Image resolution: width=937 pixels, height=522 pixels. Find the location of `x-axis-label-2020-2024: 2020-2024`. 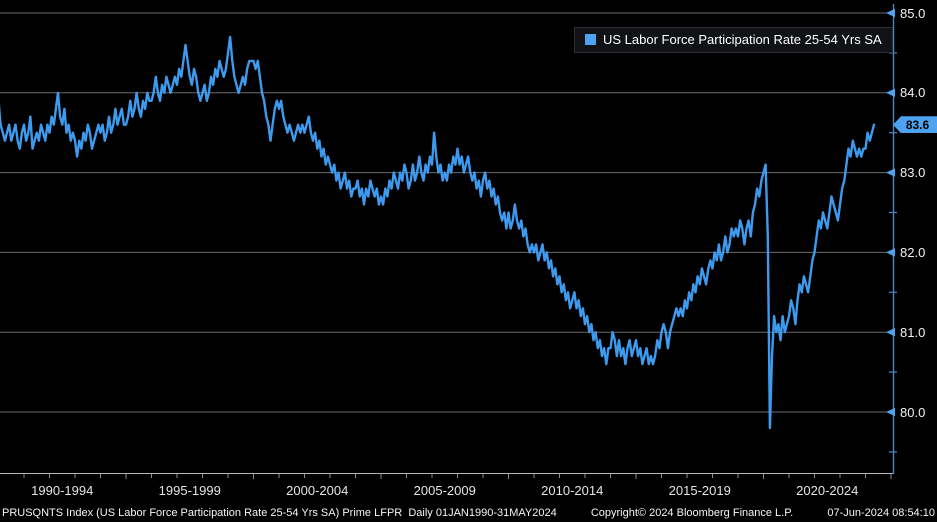

x-axis-label-2020-2024: 2020-2024 is located at coordinates (827, 490).